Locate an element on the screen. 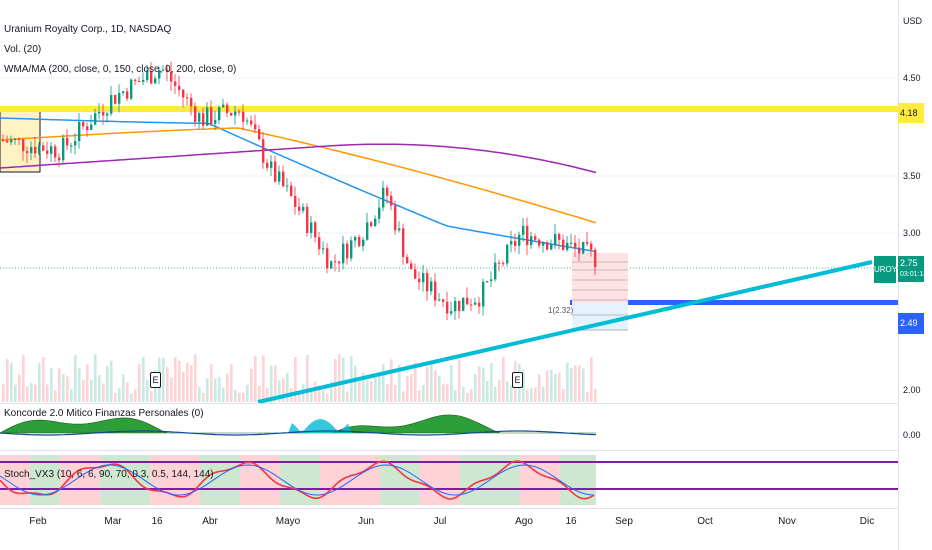 This screenshot has width=932, height=550. x-tick-label: Dic is located at coordinates (867, 521).